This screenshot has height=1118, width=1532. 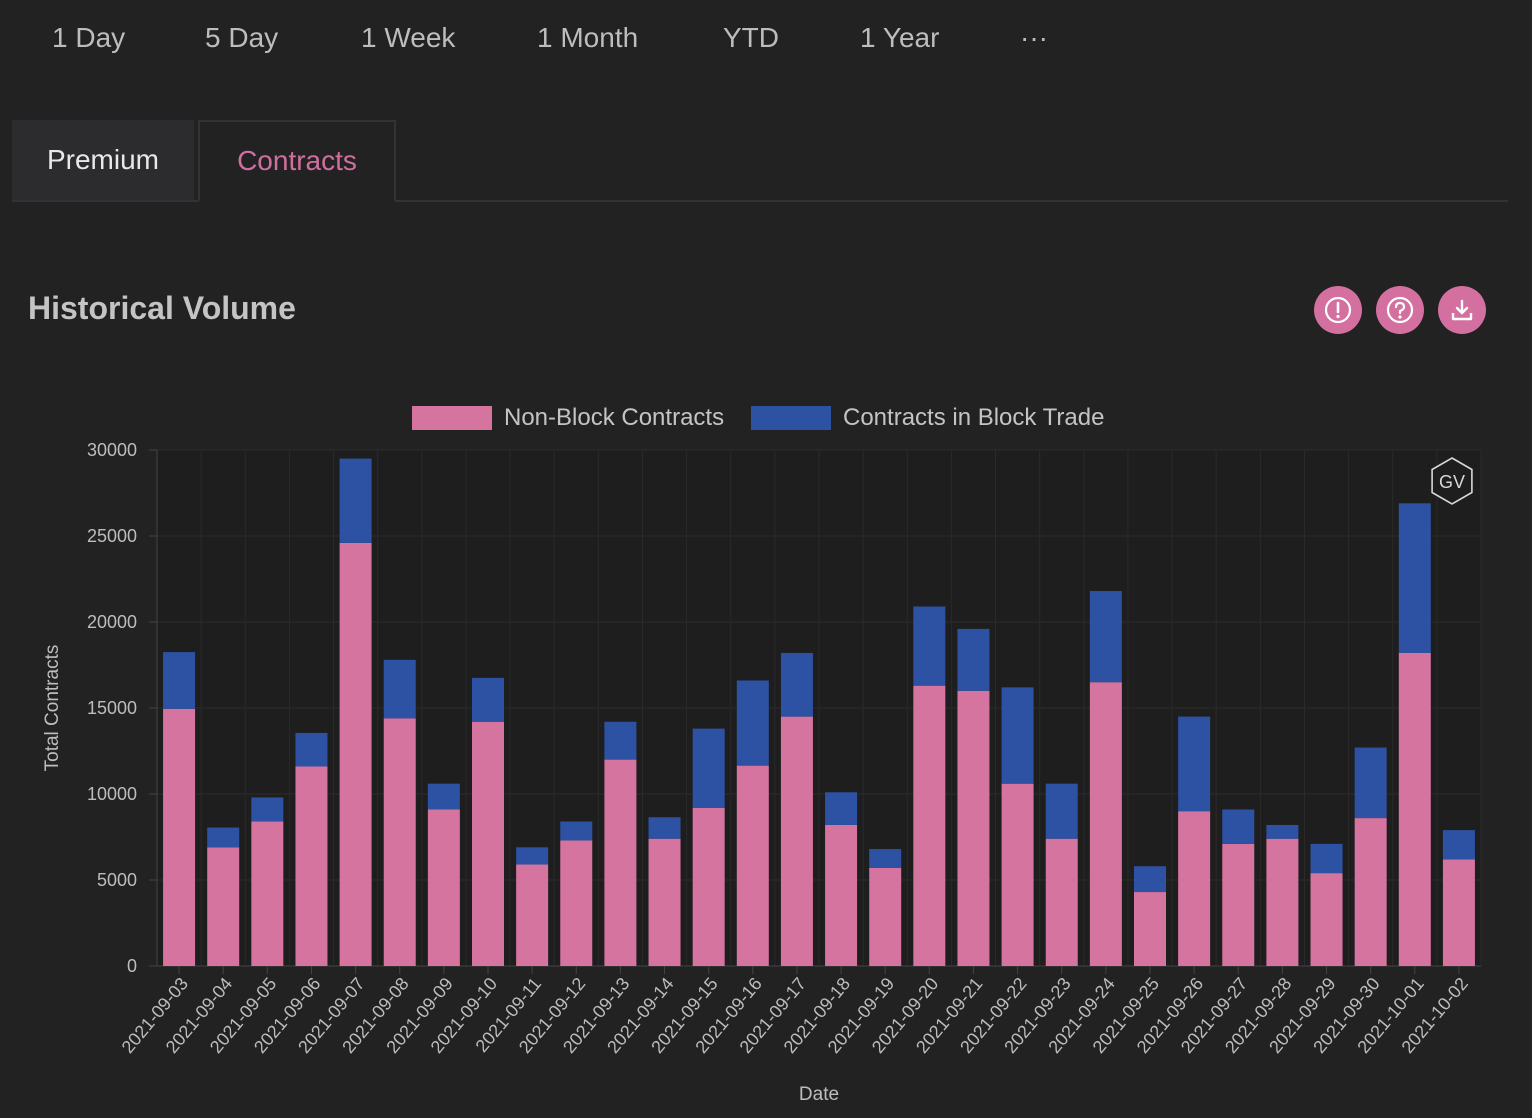 What do you see at coordinates (974, 417) in the screenshot?
I see `legend-label-block: Contracts in Block Trade` at bounding box center [974, 417].